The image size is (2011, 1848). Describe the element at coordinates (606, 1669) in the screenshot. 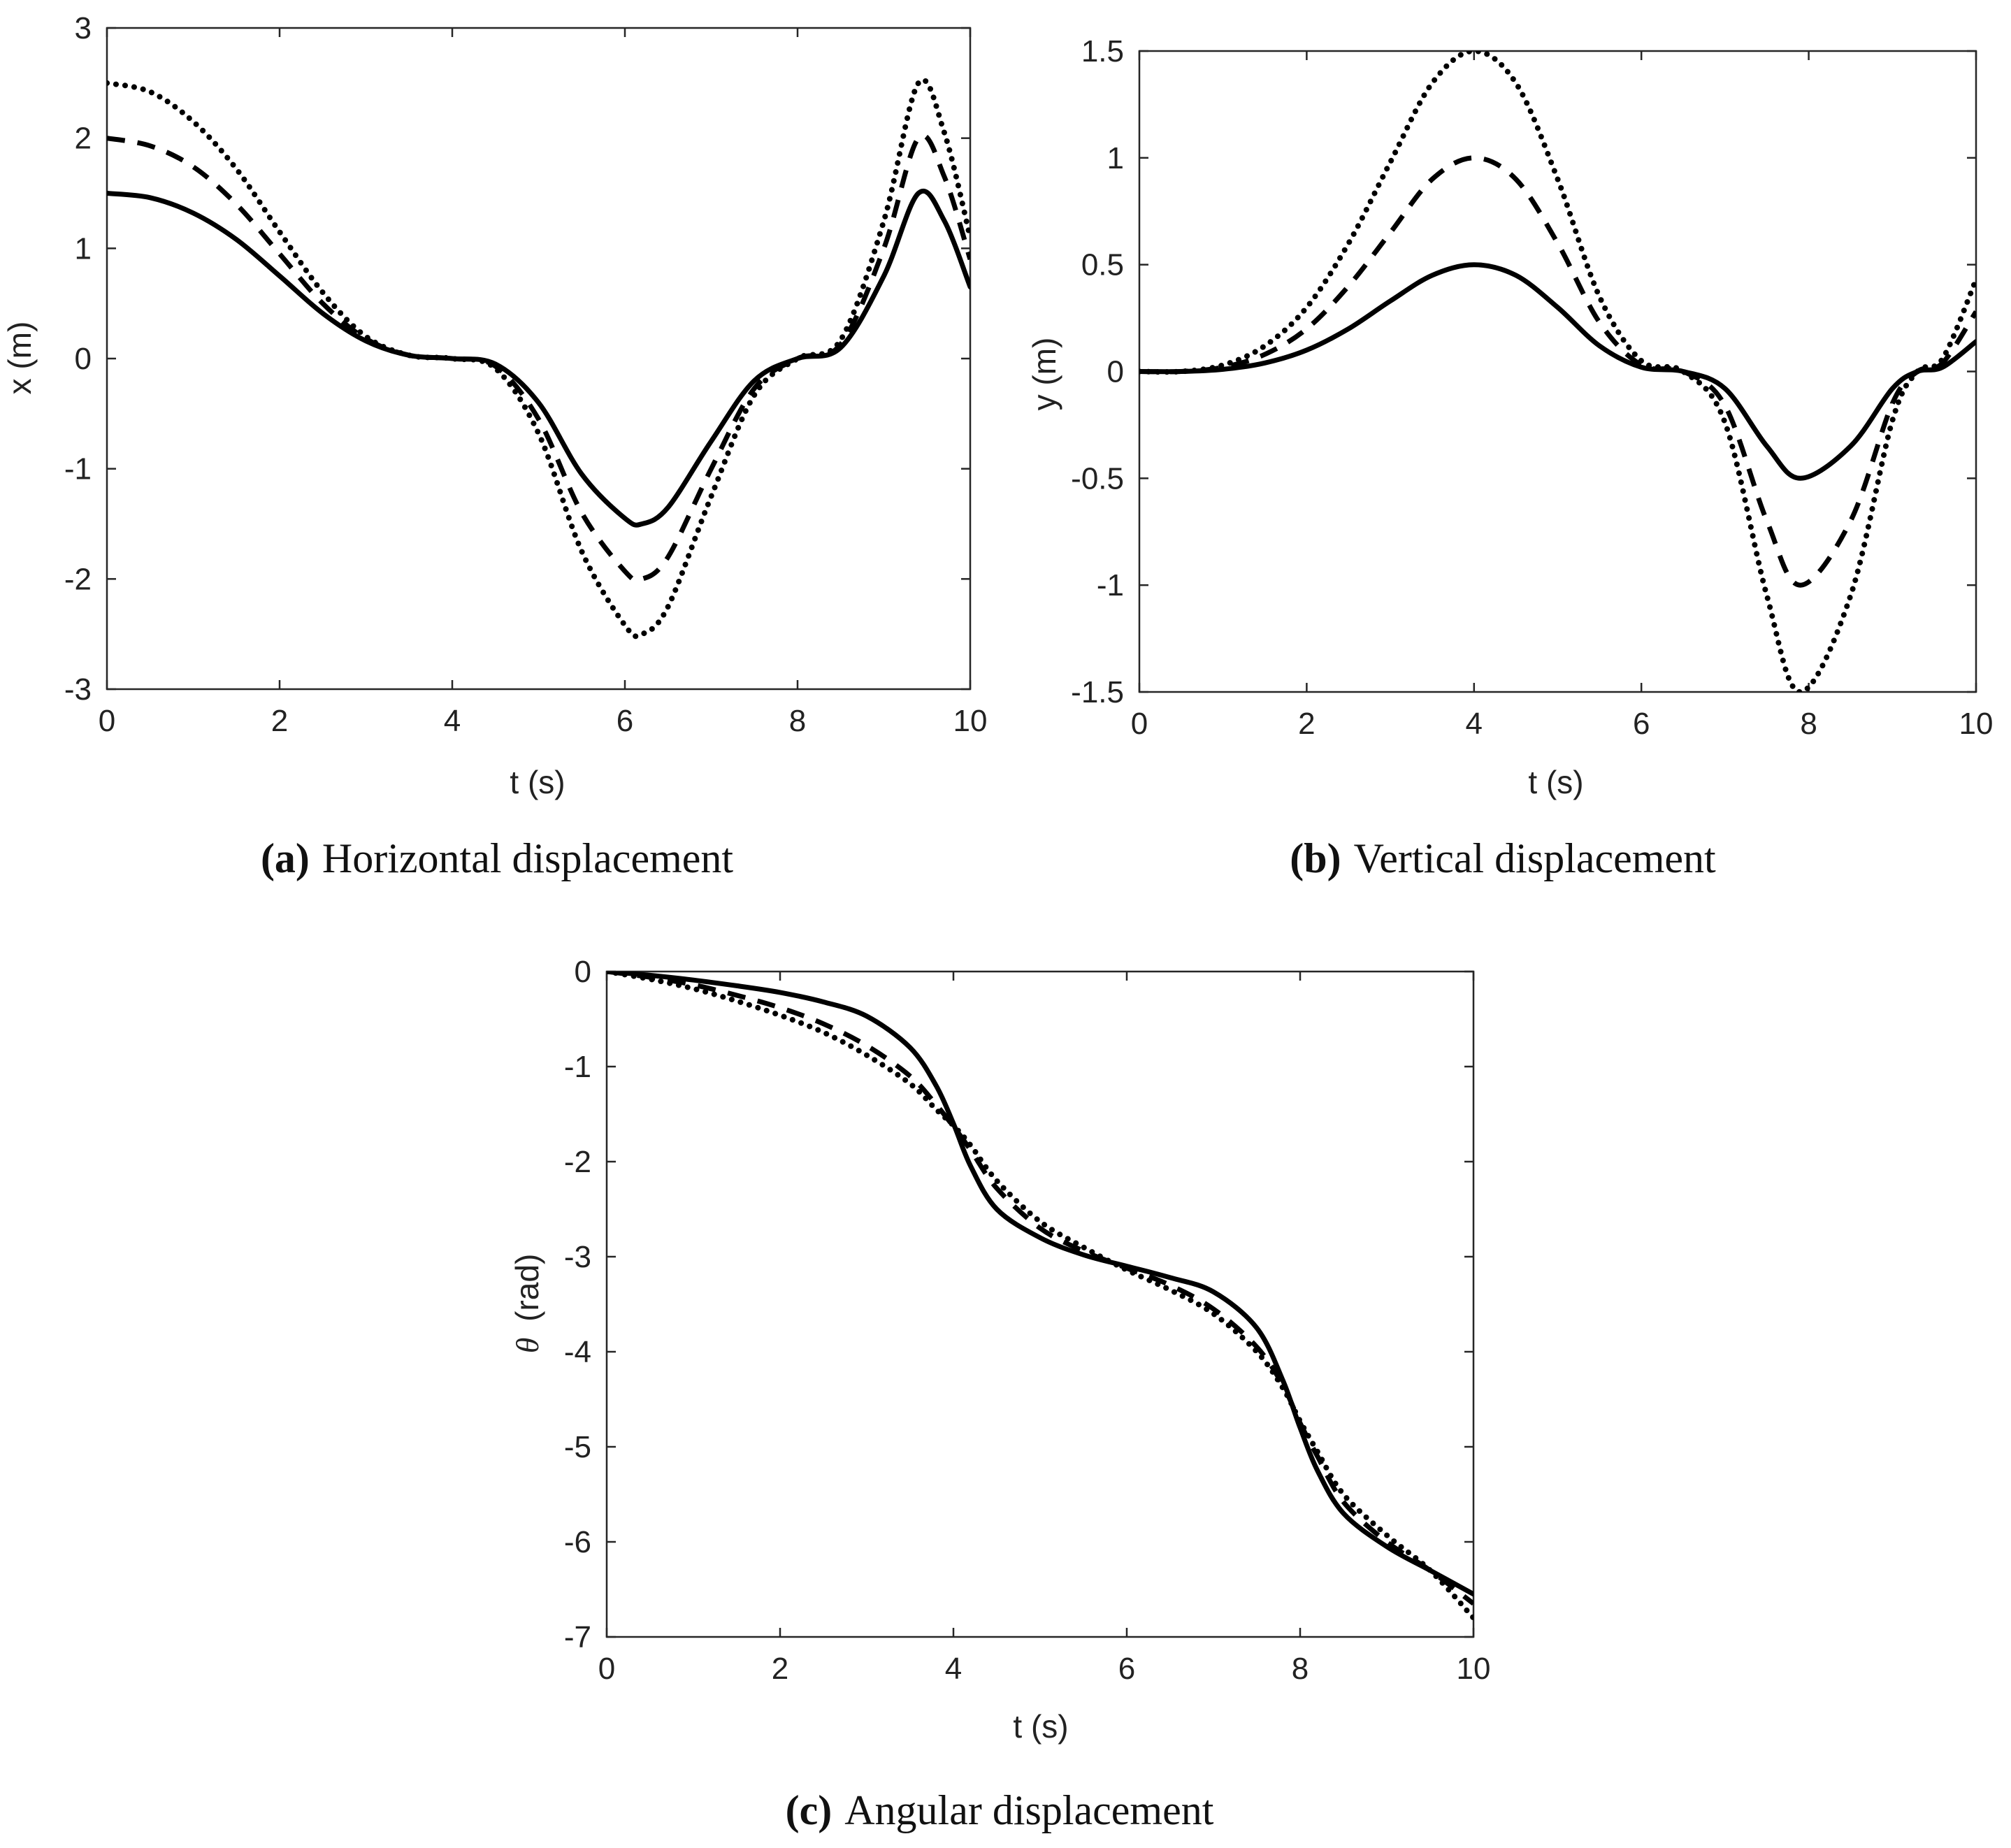

I see `panel-c-xtick-label: 0` at that location.